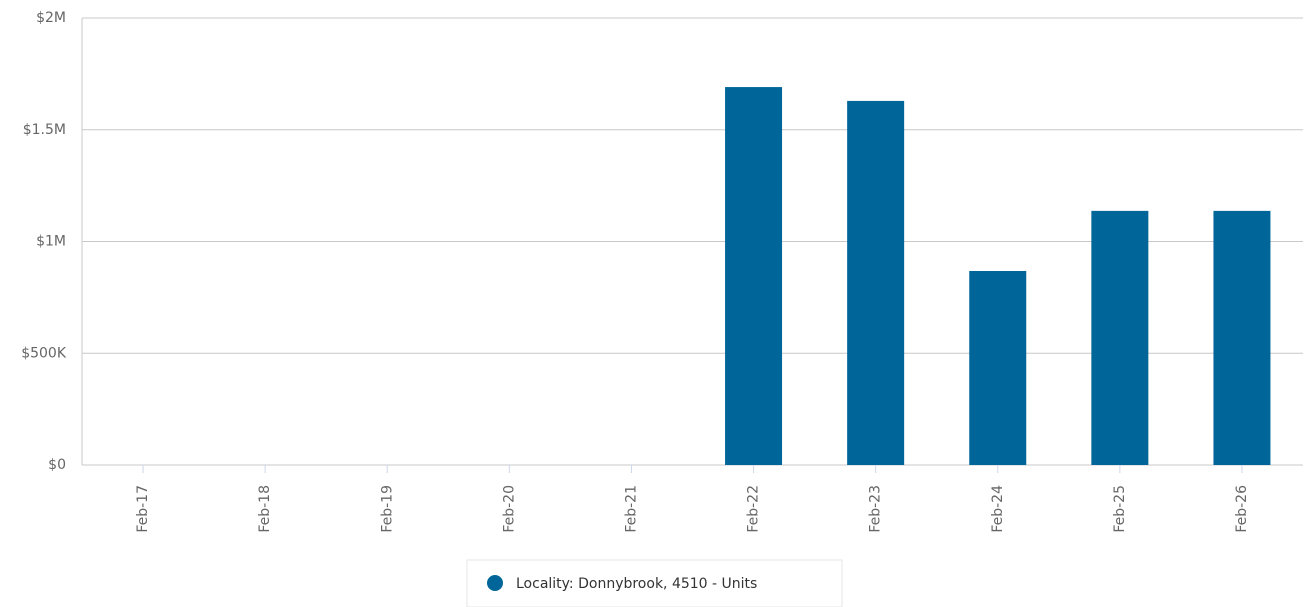 The height and width of the screenshot is (607, 1306). I want to click on x-tick-label: Feb-26, so click(1242, 509).